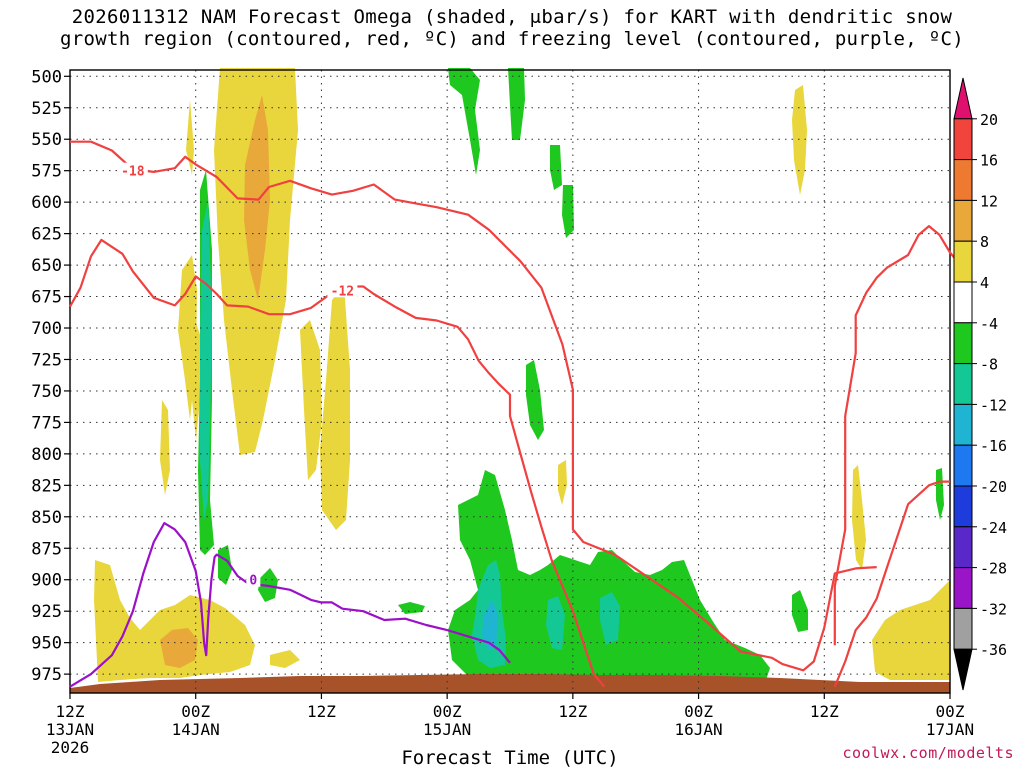  Describe the element at coordinates (225, 565) in the screenshot. I see `shade-green-small-a` at that location.